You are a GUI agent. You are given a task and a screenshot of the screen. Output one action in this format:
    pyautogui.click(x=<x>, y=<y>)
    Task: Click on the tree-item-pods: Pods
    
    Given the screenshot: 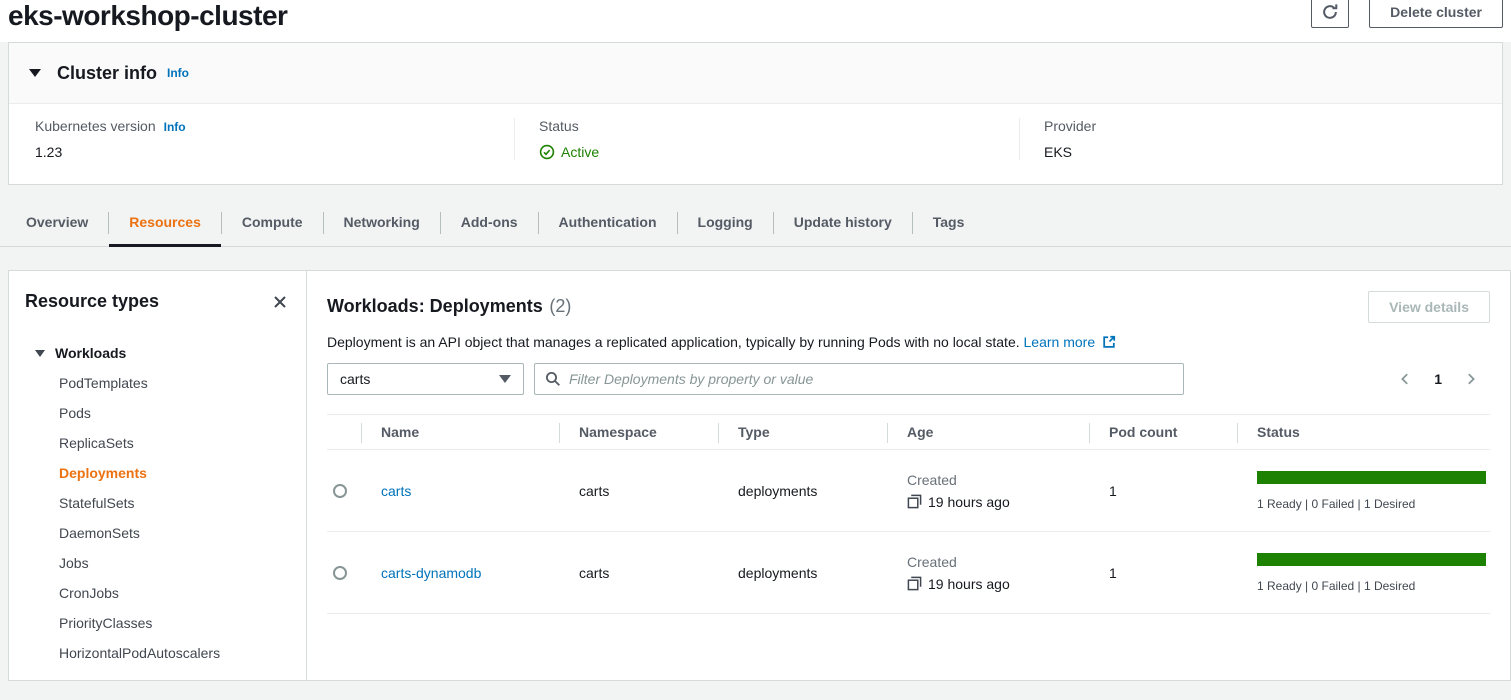 What is the action you would take?
    pyautogui.click(x=75, y=413)
    